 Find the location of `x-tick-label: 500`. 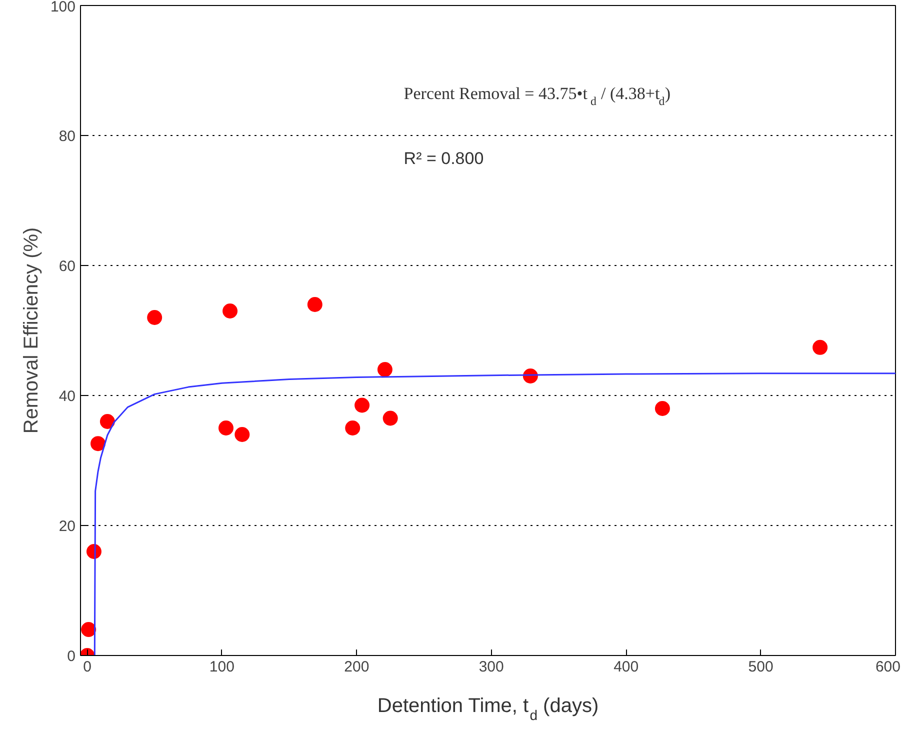

x-tick-label: 500 is located at coordinates (761, 667).